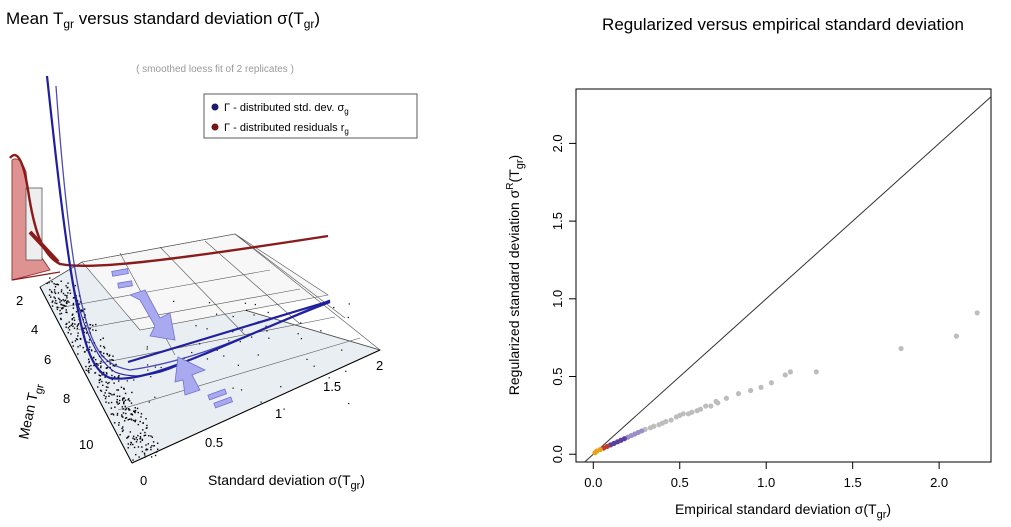  What do you see at coordinates (593, 482) in the screenshot?
I see `x-tick-label: 0.0` at bounding box center [593, 482].